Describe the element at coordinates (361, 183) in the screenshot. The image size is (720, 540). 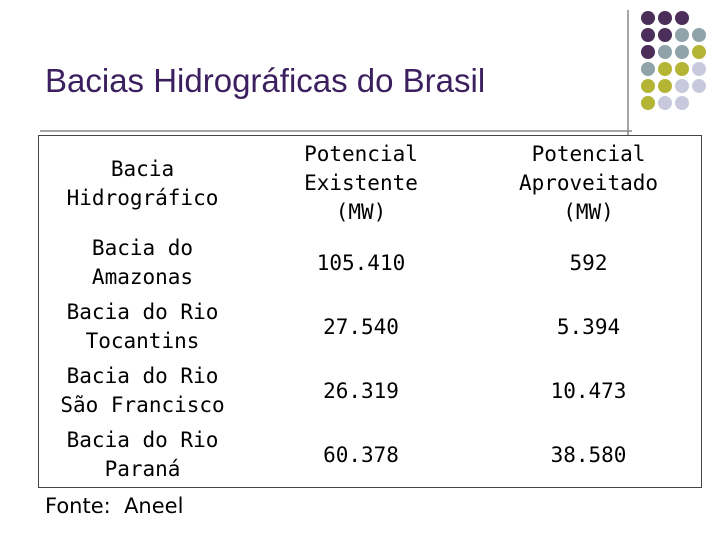
I see `header-cell: Potencial Existente (MW)` at that location.